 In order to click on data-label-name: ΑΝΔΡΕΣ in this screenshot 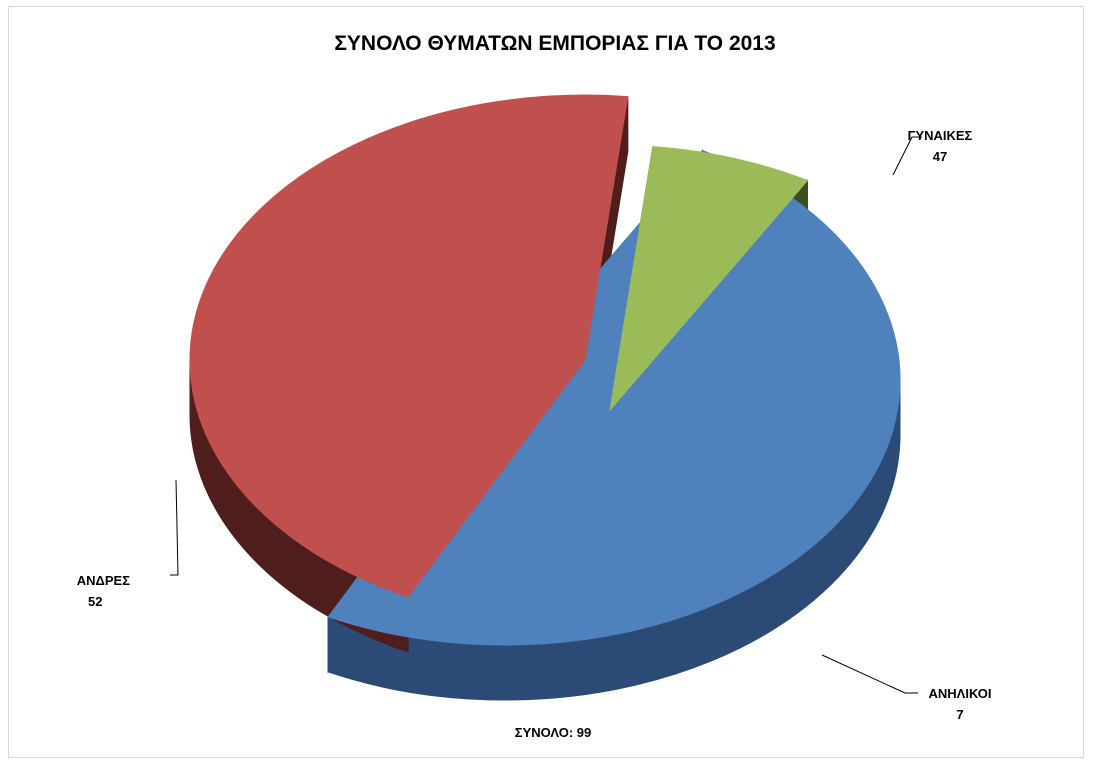, I will do `click(103, 580)`.